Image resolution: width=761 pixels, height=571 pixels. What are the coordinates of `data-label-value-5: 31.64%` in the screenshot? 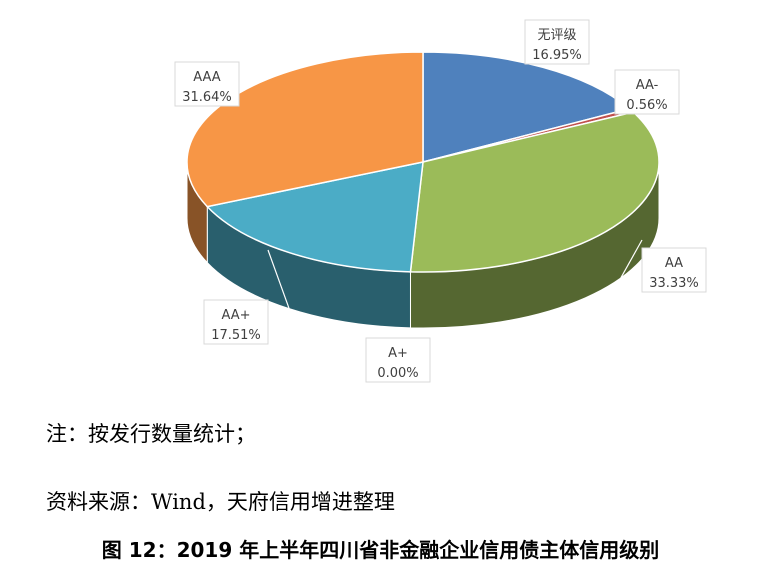 It's located at (207, 97).